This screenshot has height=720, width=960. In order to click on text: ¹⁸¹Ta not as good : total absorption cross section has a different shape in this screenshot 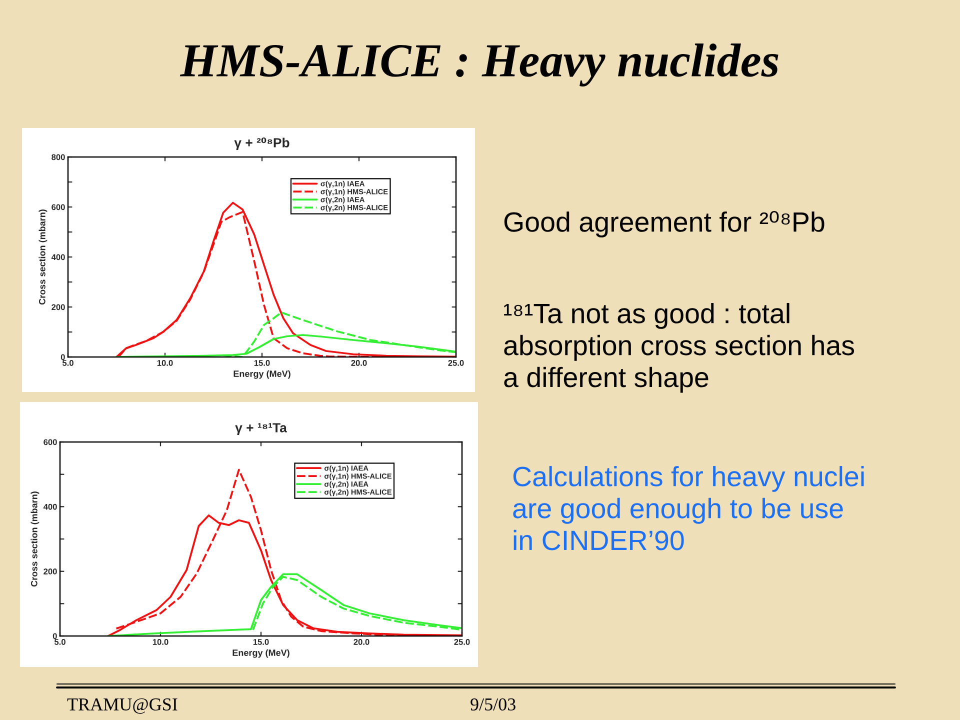, I will do `click(679, 348)`.